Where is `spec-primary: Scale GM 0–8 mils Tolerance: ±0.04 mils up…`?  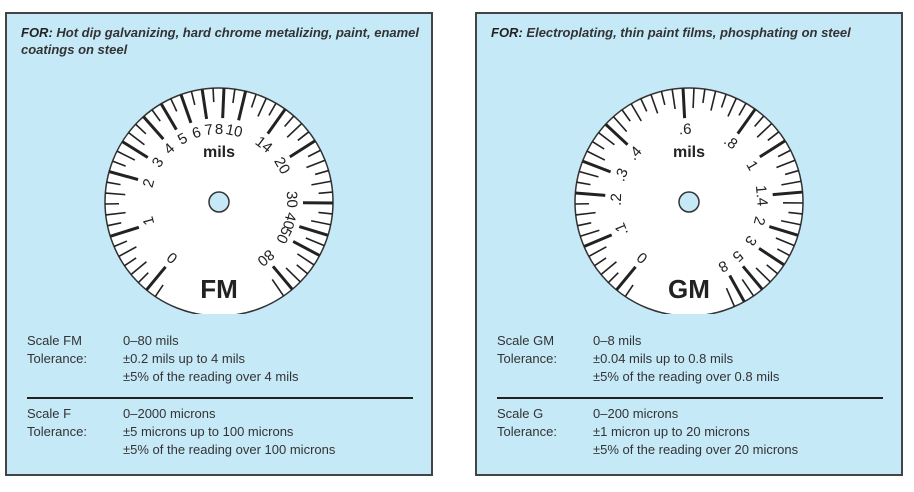
spec-primary: Scale GM 0–8 mils Tolerance: ±0.04 mils up… is located at coordinates (638, 359).